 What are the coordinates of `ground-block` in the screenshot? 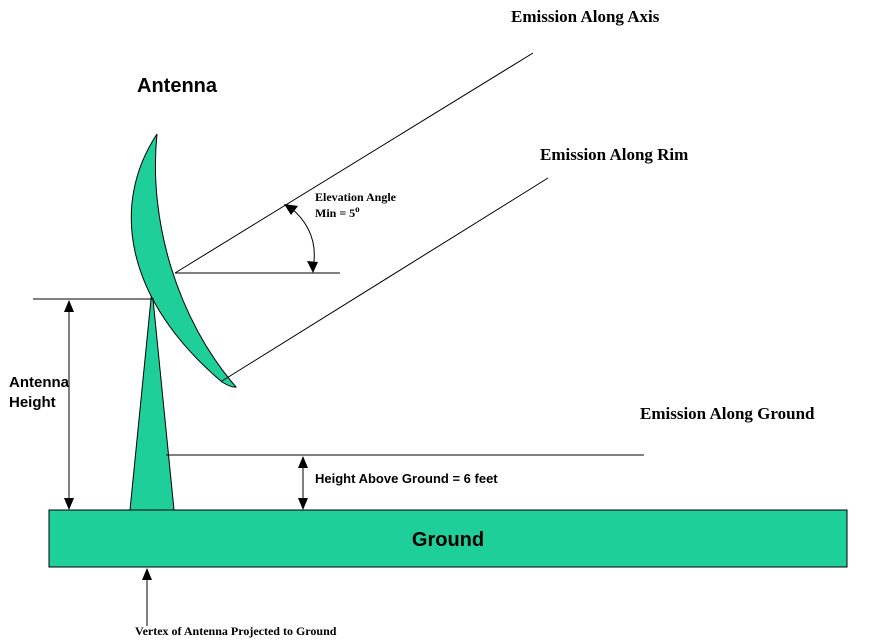 It's located at (448, 538).